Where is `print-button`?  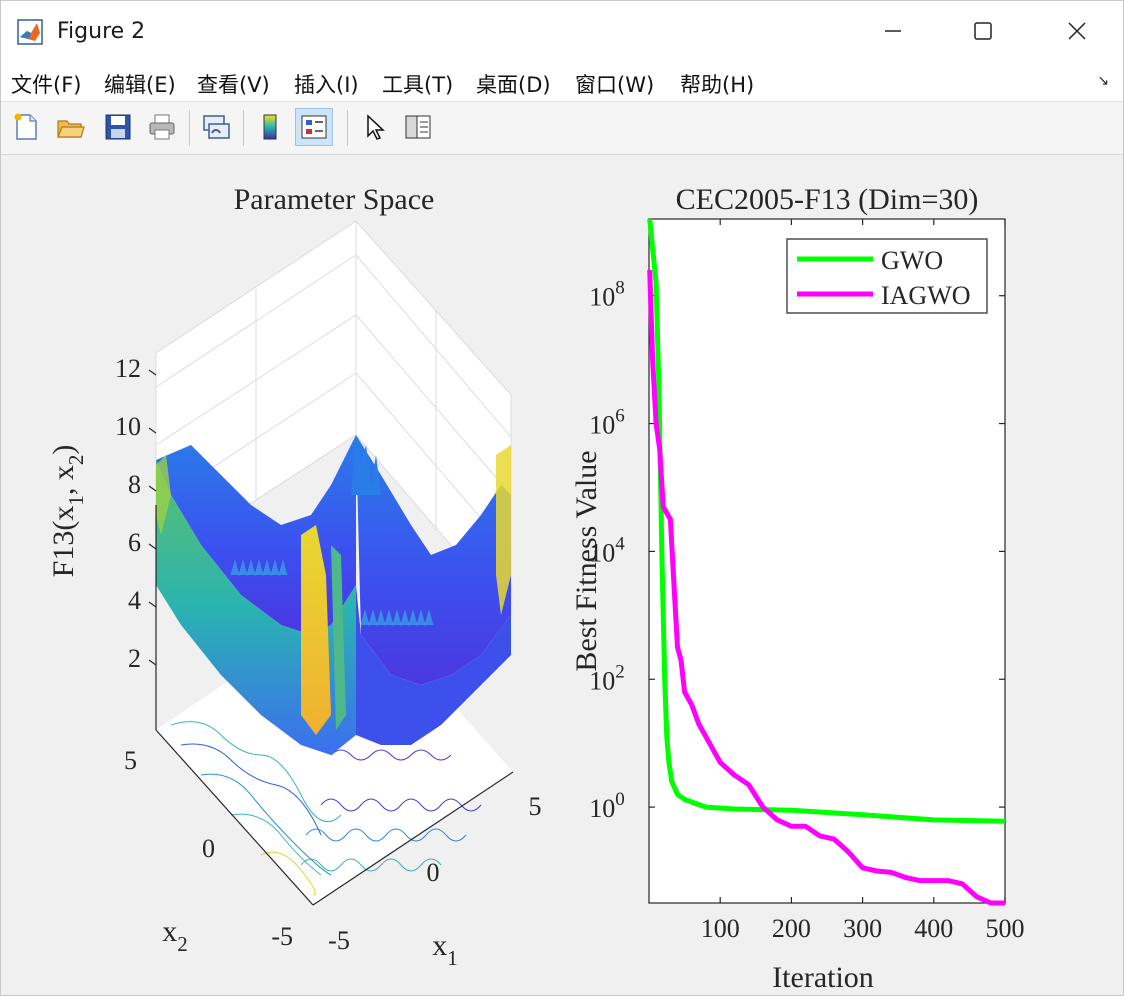 print-button is located at coordinates (162, 127).